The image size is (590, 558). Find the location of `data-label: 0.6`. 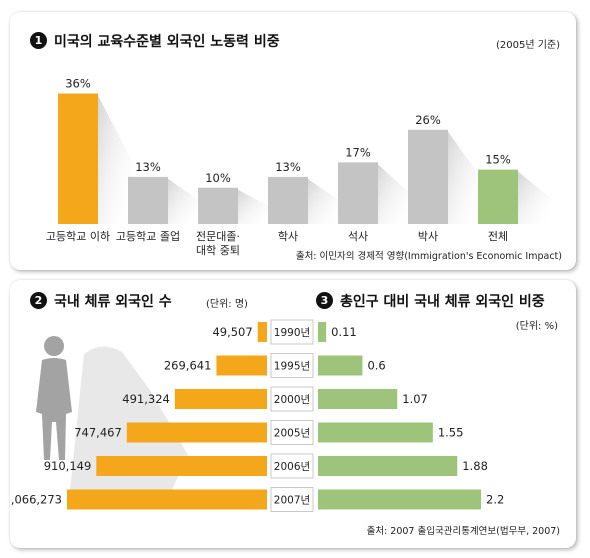

data-label: 0.6 is located at coordinates (376, 366).